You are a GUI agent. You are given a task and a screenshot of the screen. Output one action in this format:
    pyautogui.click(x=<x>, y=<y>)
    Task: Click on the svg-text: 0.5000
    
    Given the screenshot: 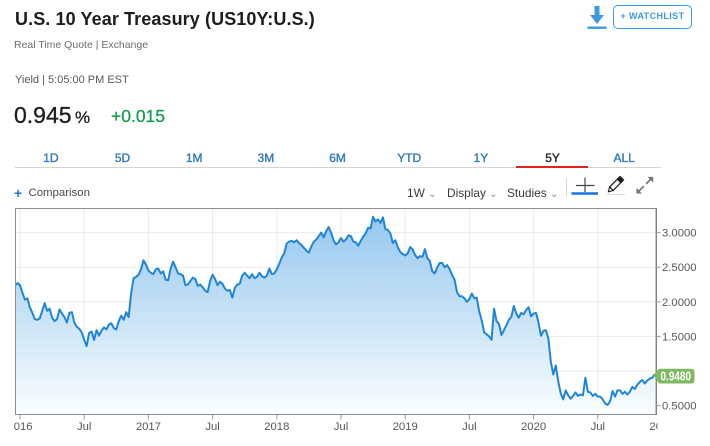 What is the action you would take?
    pyautogui.click(x=679, y=407)
    